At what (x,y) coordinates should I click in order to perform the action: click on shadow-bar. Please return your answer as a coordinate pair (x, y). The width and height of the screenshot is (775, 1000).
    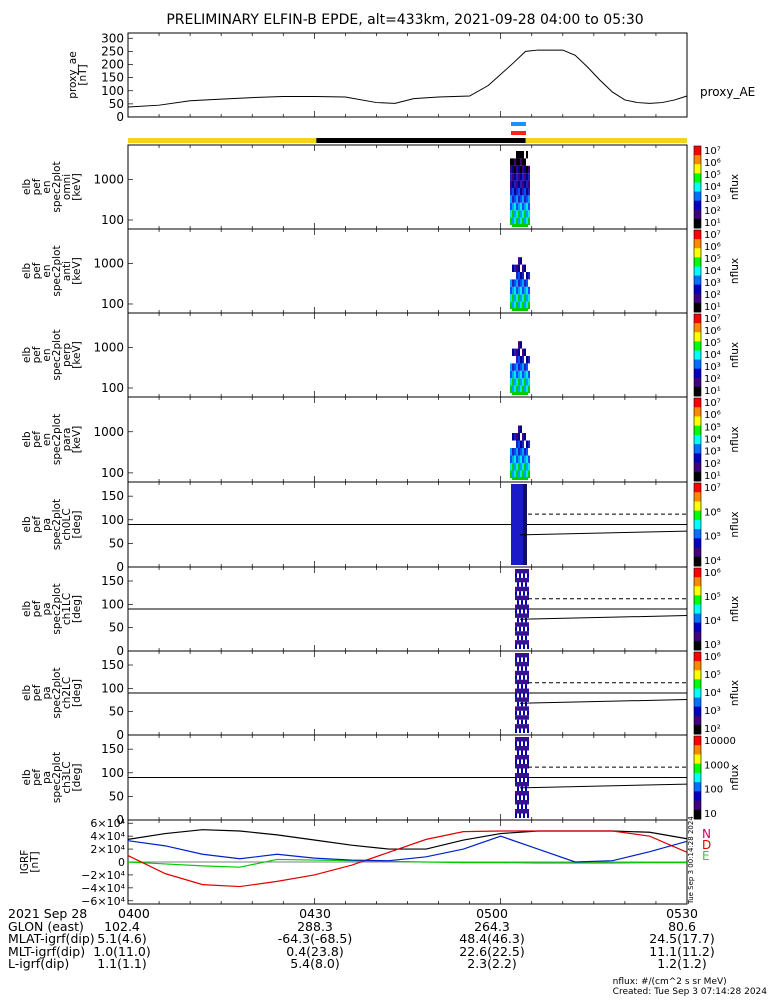
    Looking at the image, I should click on (421, 140).